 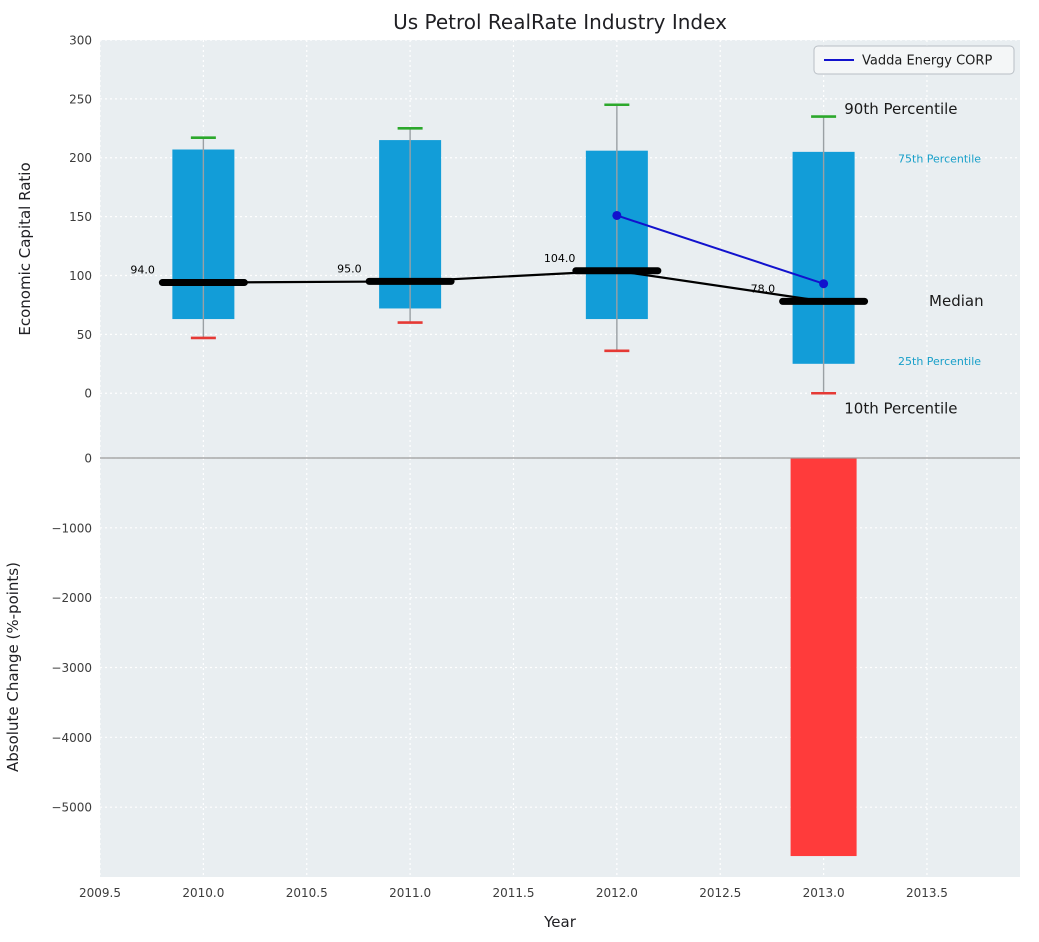 I want to click on x-tick-label: 2010.0, so click(x=203, y=893).